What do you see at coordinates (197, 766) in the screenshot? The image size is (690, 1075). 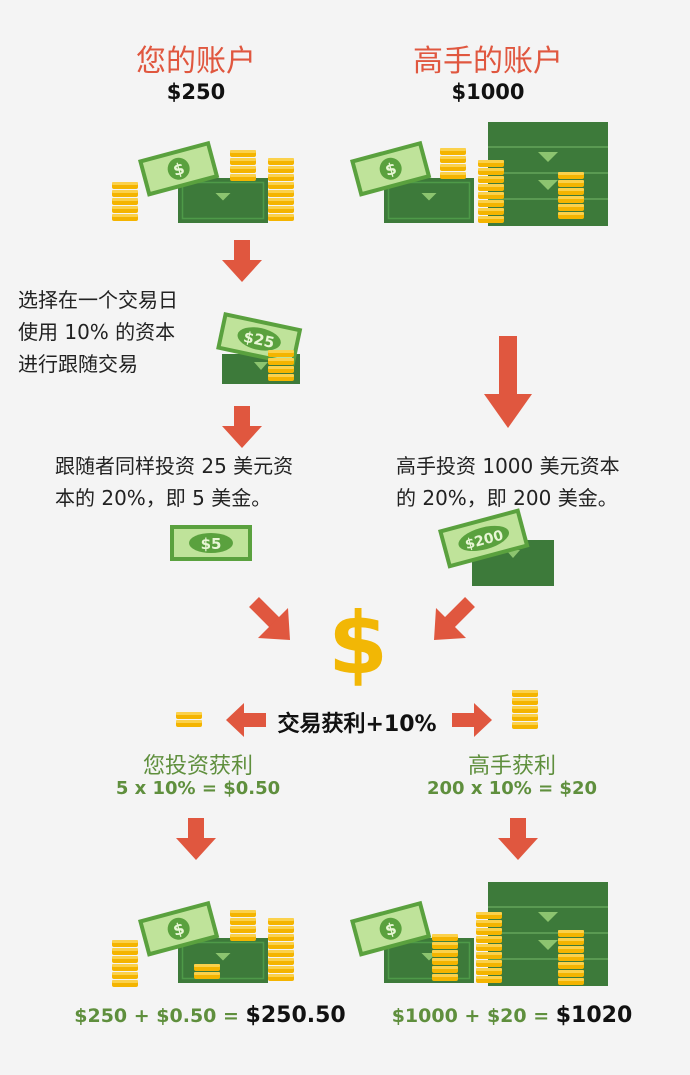 I see `left-profit-title: 您投资获利` at bounding box center [197, 766].